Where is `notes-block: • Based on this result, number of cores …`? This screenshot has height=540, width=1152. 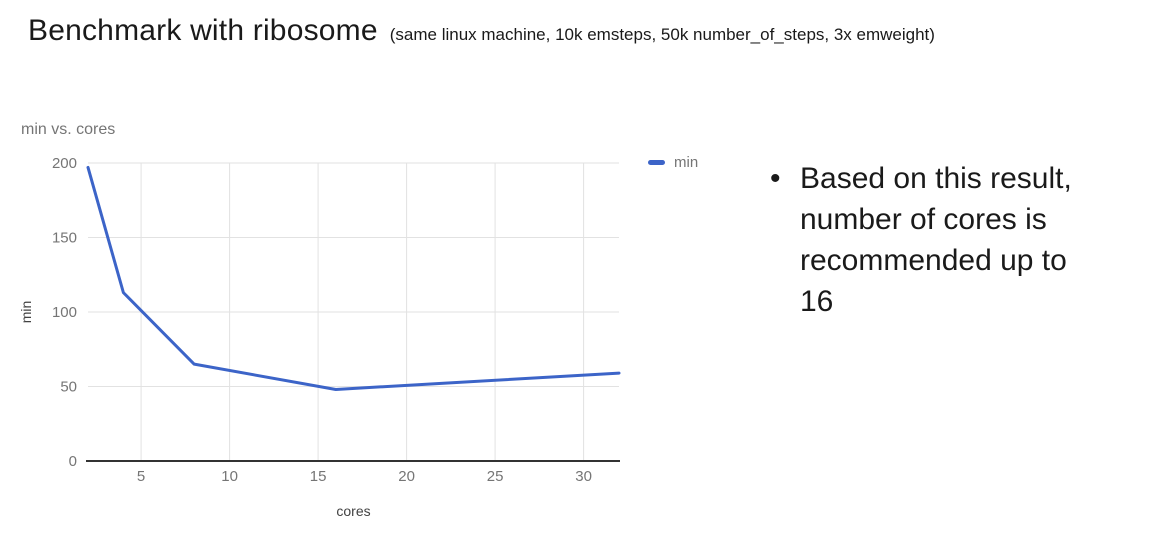
notes-block: • Based on this result, number of cores … is located at coordinates (942, 240).